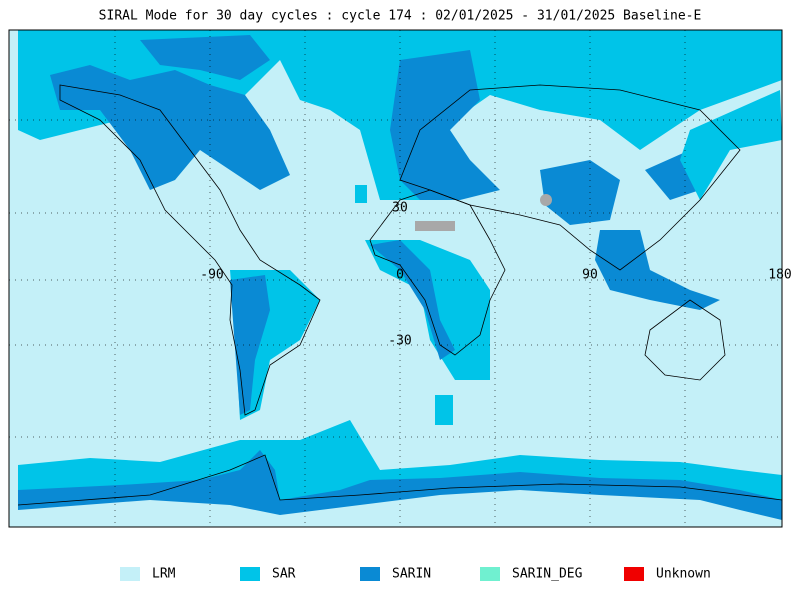 Image resolution: width=800 pixels, height=600 pixels. I want to click on longitude-label: 180, so click(779, 275).